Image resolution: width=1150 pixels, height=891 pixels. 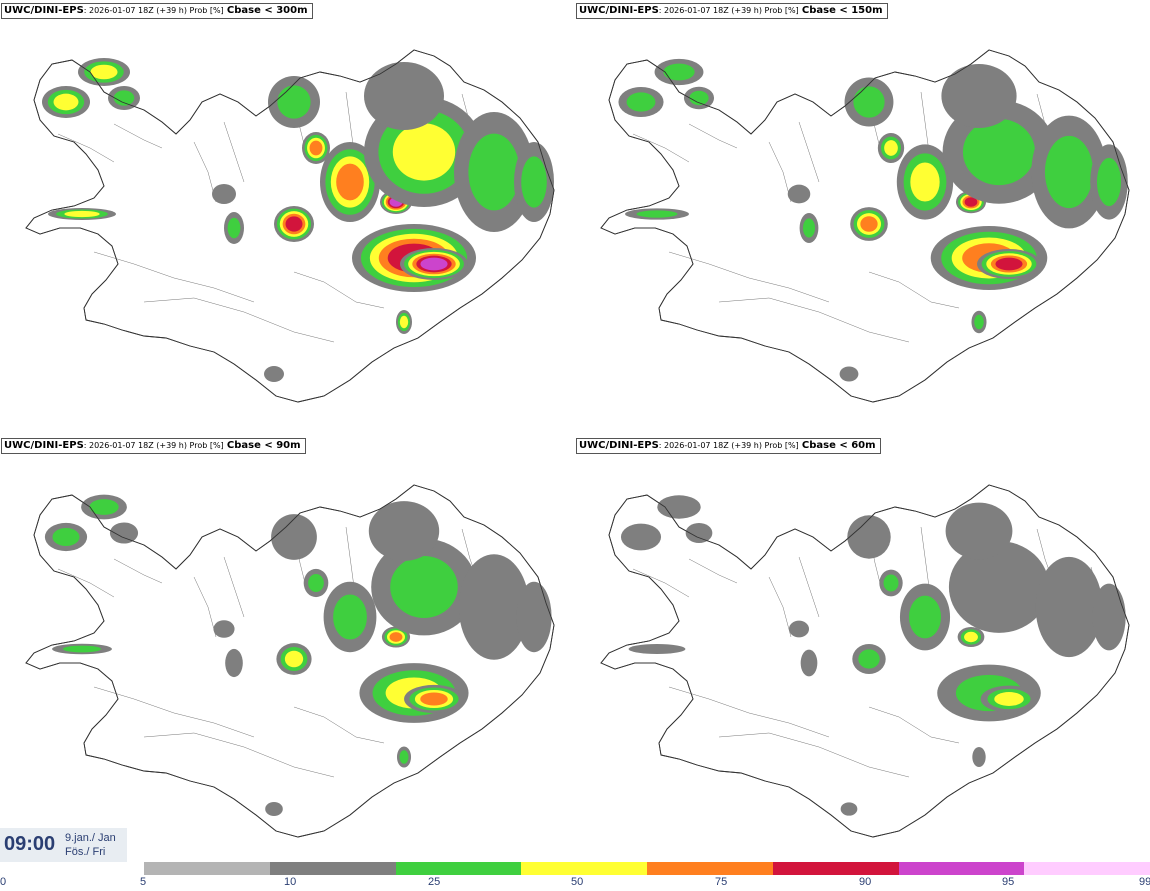 What do you see at coordinates (143, 882) in the screenshot?
I see `legend-tick-label: 5` at bounding box center [143, 882].